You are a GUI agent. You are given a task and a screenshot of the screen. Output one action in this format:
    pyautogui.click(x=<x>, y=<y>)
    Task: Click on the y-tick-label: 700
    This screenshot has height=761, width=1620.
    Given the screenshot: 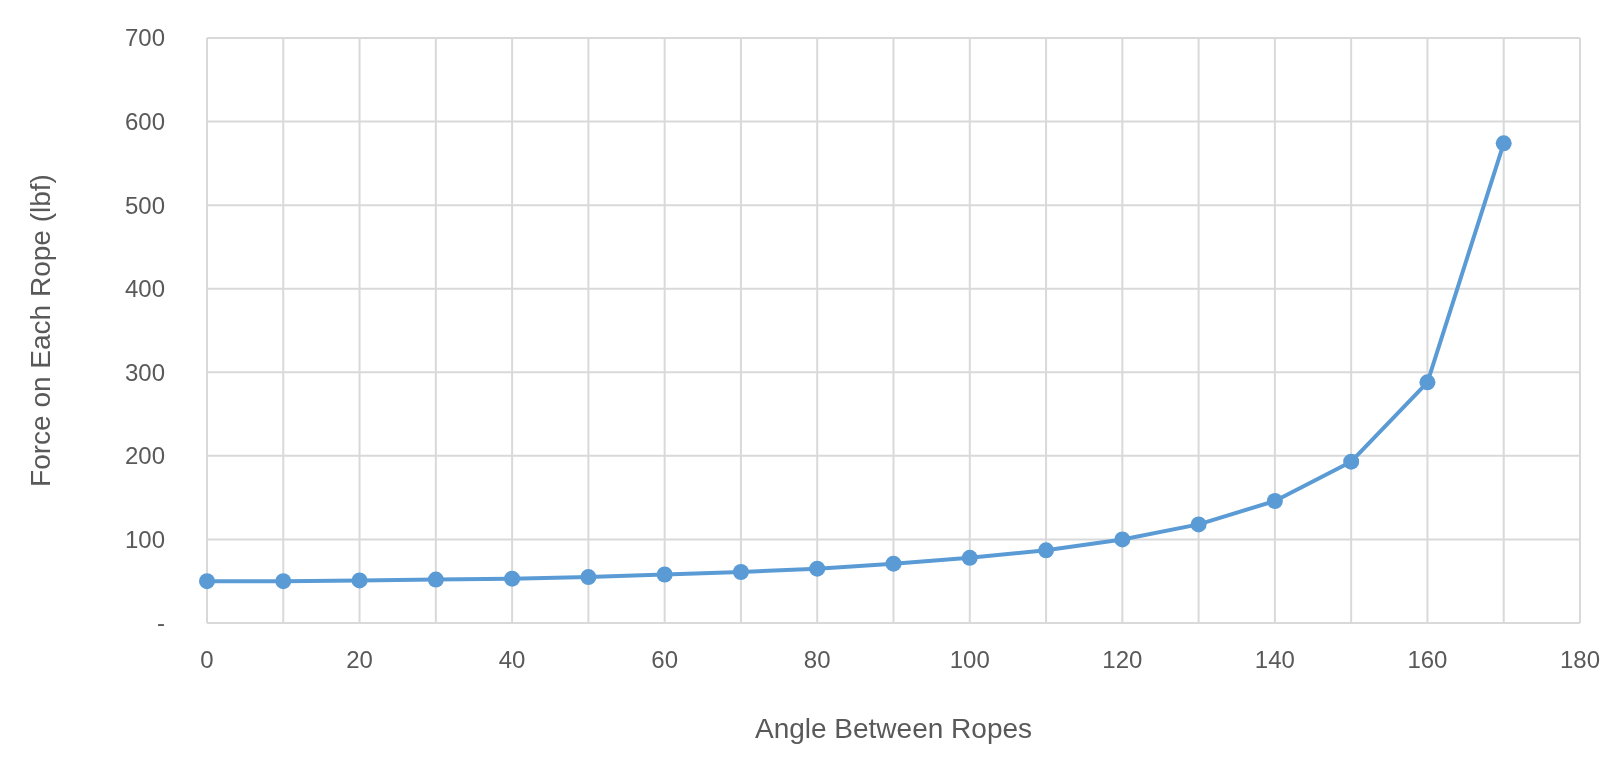 What is the action you would take?
    pyautogui.click(x=144, y=38)
    